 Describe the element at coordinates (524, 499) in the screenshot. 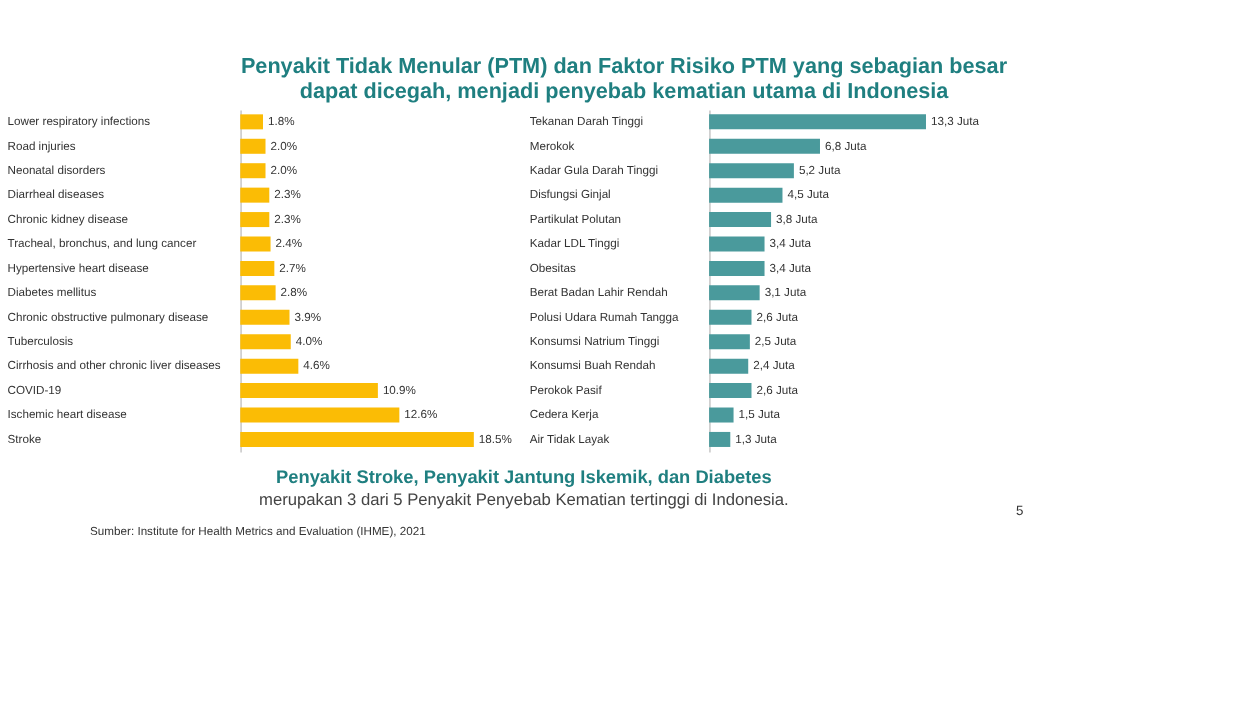

I see `text: merupakan 3 dari 5 Penyakit Penyebab Kematian tertinggi di Indonesia.` at that location.